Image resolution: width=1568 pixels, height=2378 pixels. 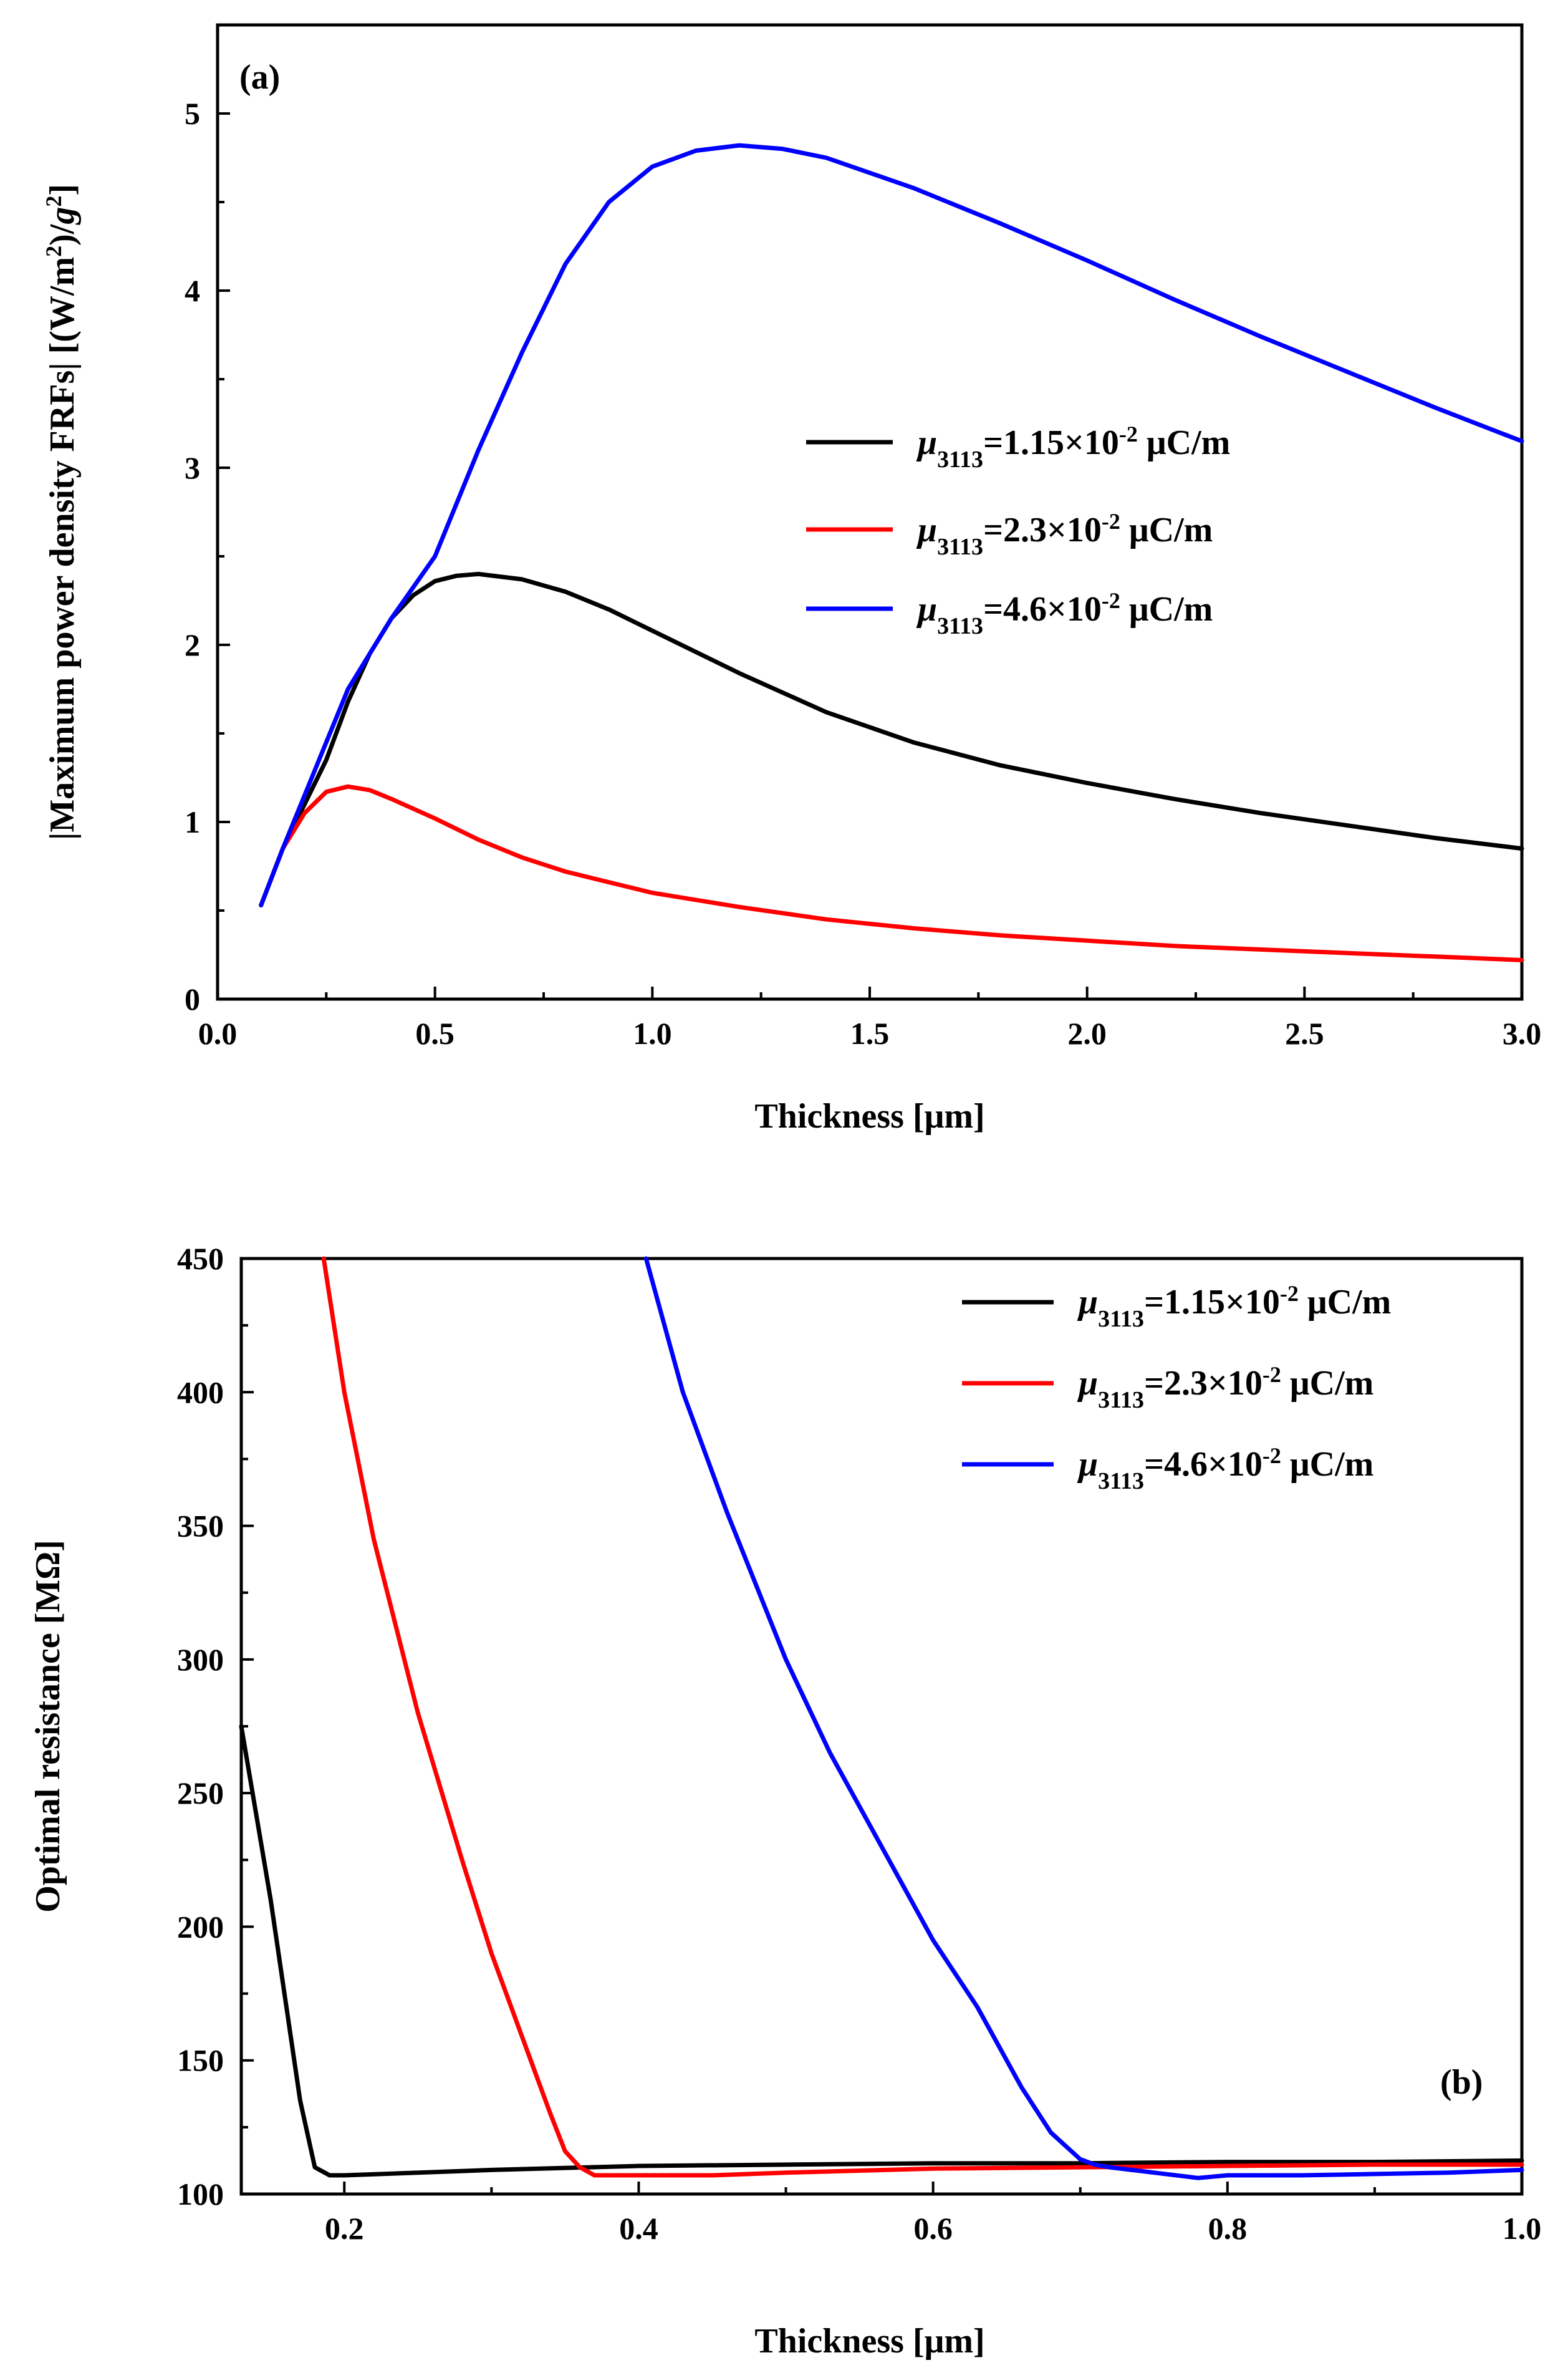 I want to click on y-tick-label: 300, so click(x=200, y=1659).